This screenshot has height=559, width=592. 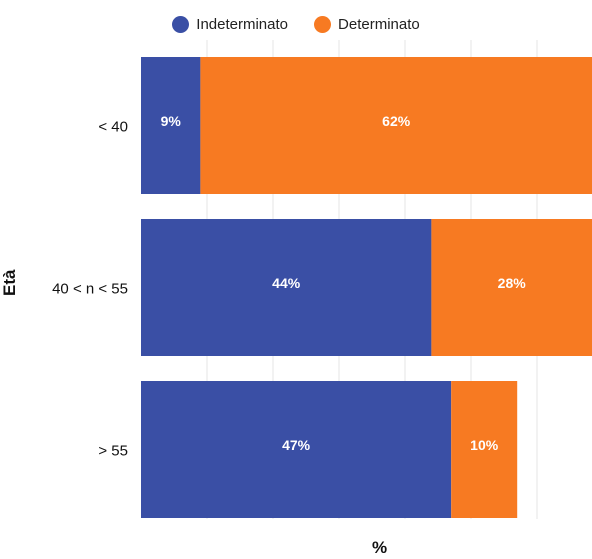 What do you see at coordinates (113, 126) in the screenshot?
I see `category-label-0: < 40` at bounding box center [113, 126].